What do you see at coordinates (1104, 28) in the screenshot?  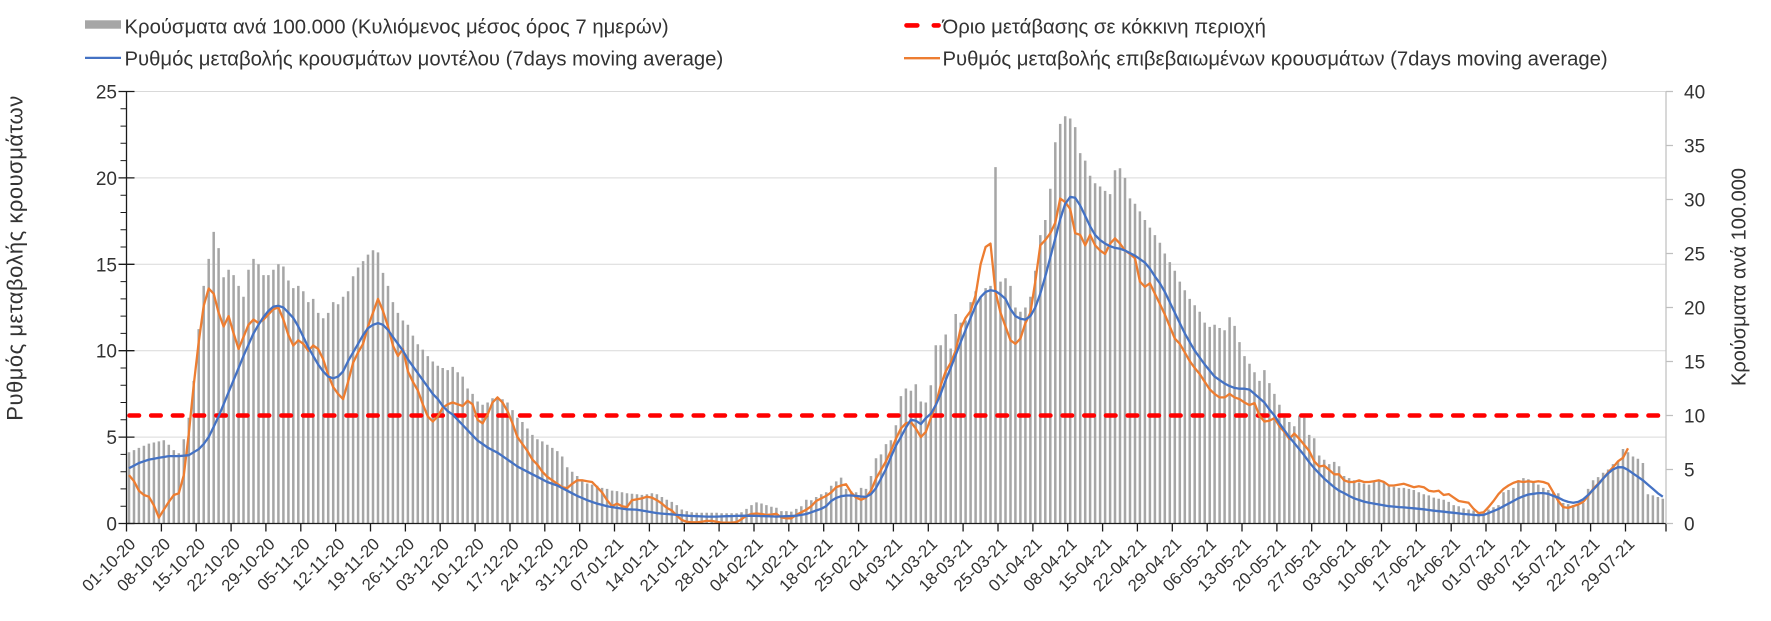 I see `svg-text:Όριο μετάβασης σε κόκκινη περι: Όριο μετάβασης σε κόκκινη περιοχή` at bounding box center [1104, 28].